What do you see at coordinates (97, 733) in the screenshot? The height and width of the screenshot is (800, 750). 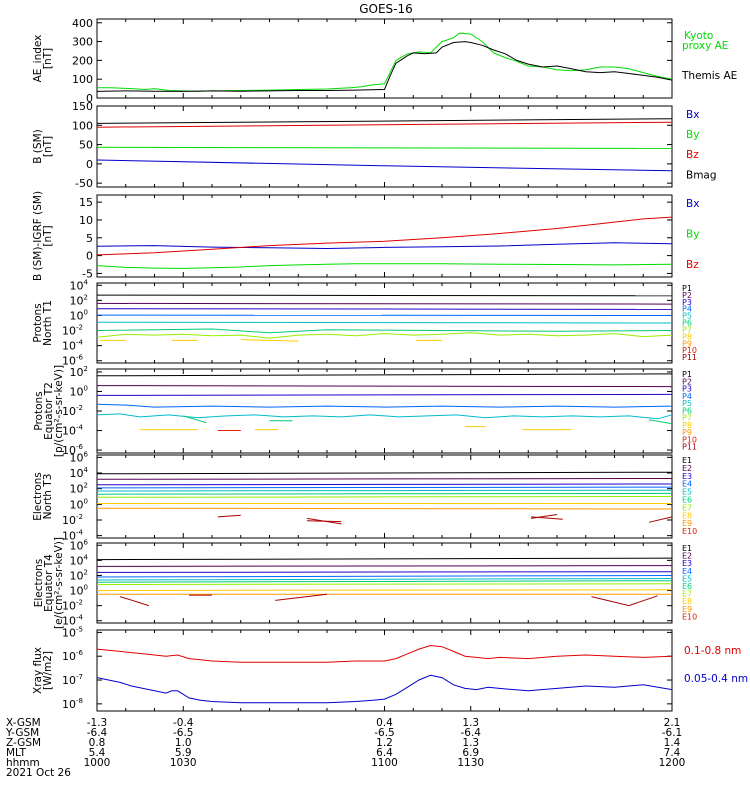 I see `x-tick-value: -6.4` at bounding box center [97, 733].